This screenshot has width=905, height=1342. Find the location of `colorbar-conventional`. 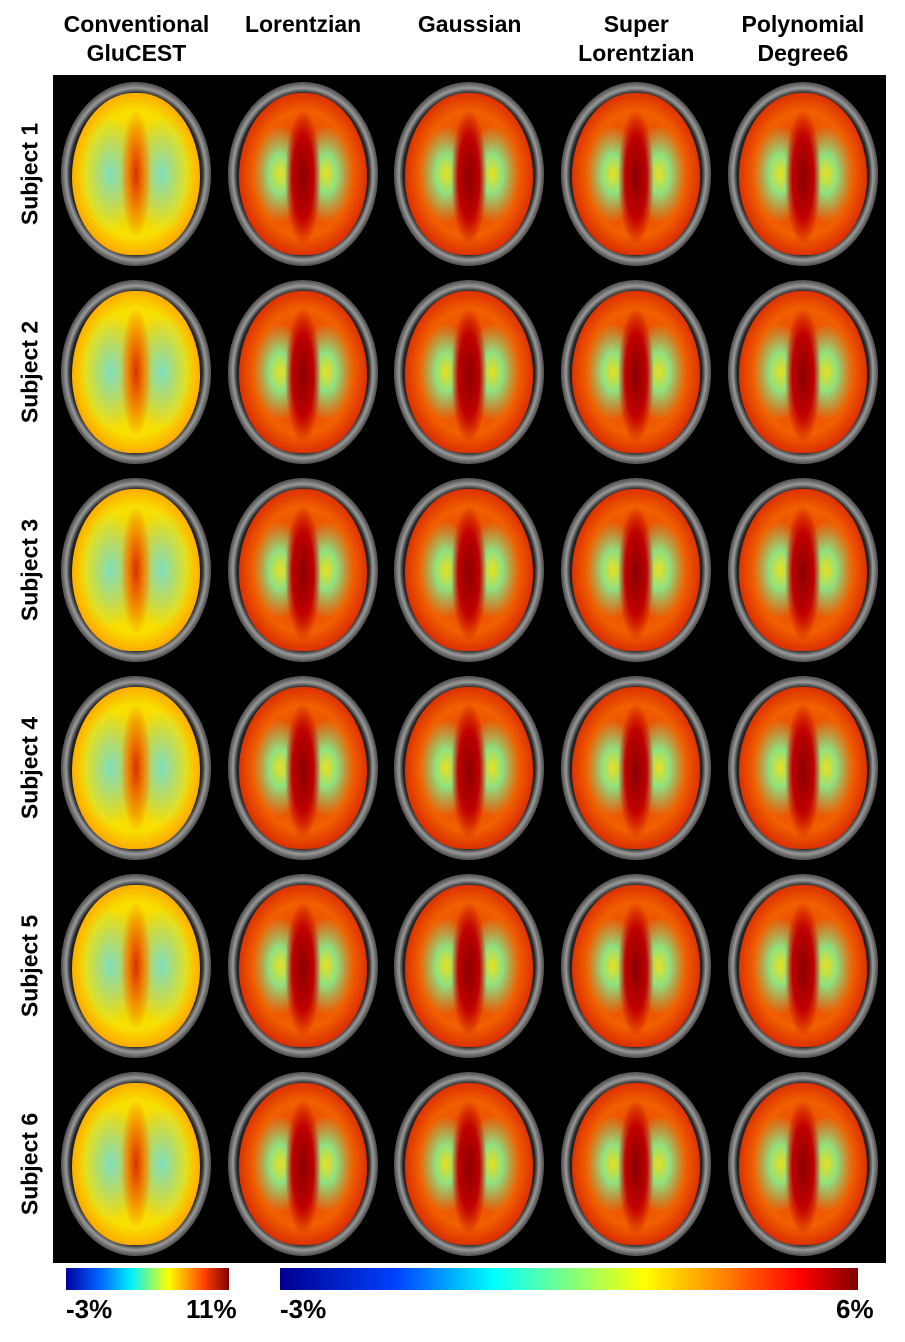

colorbar-conventional is located at coordinates (147, 1279).